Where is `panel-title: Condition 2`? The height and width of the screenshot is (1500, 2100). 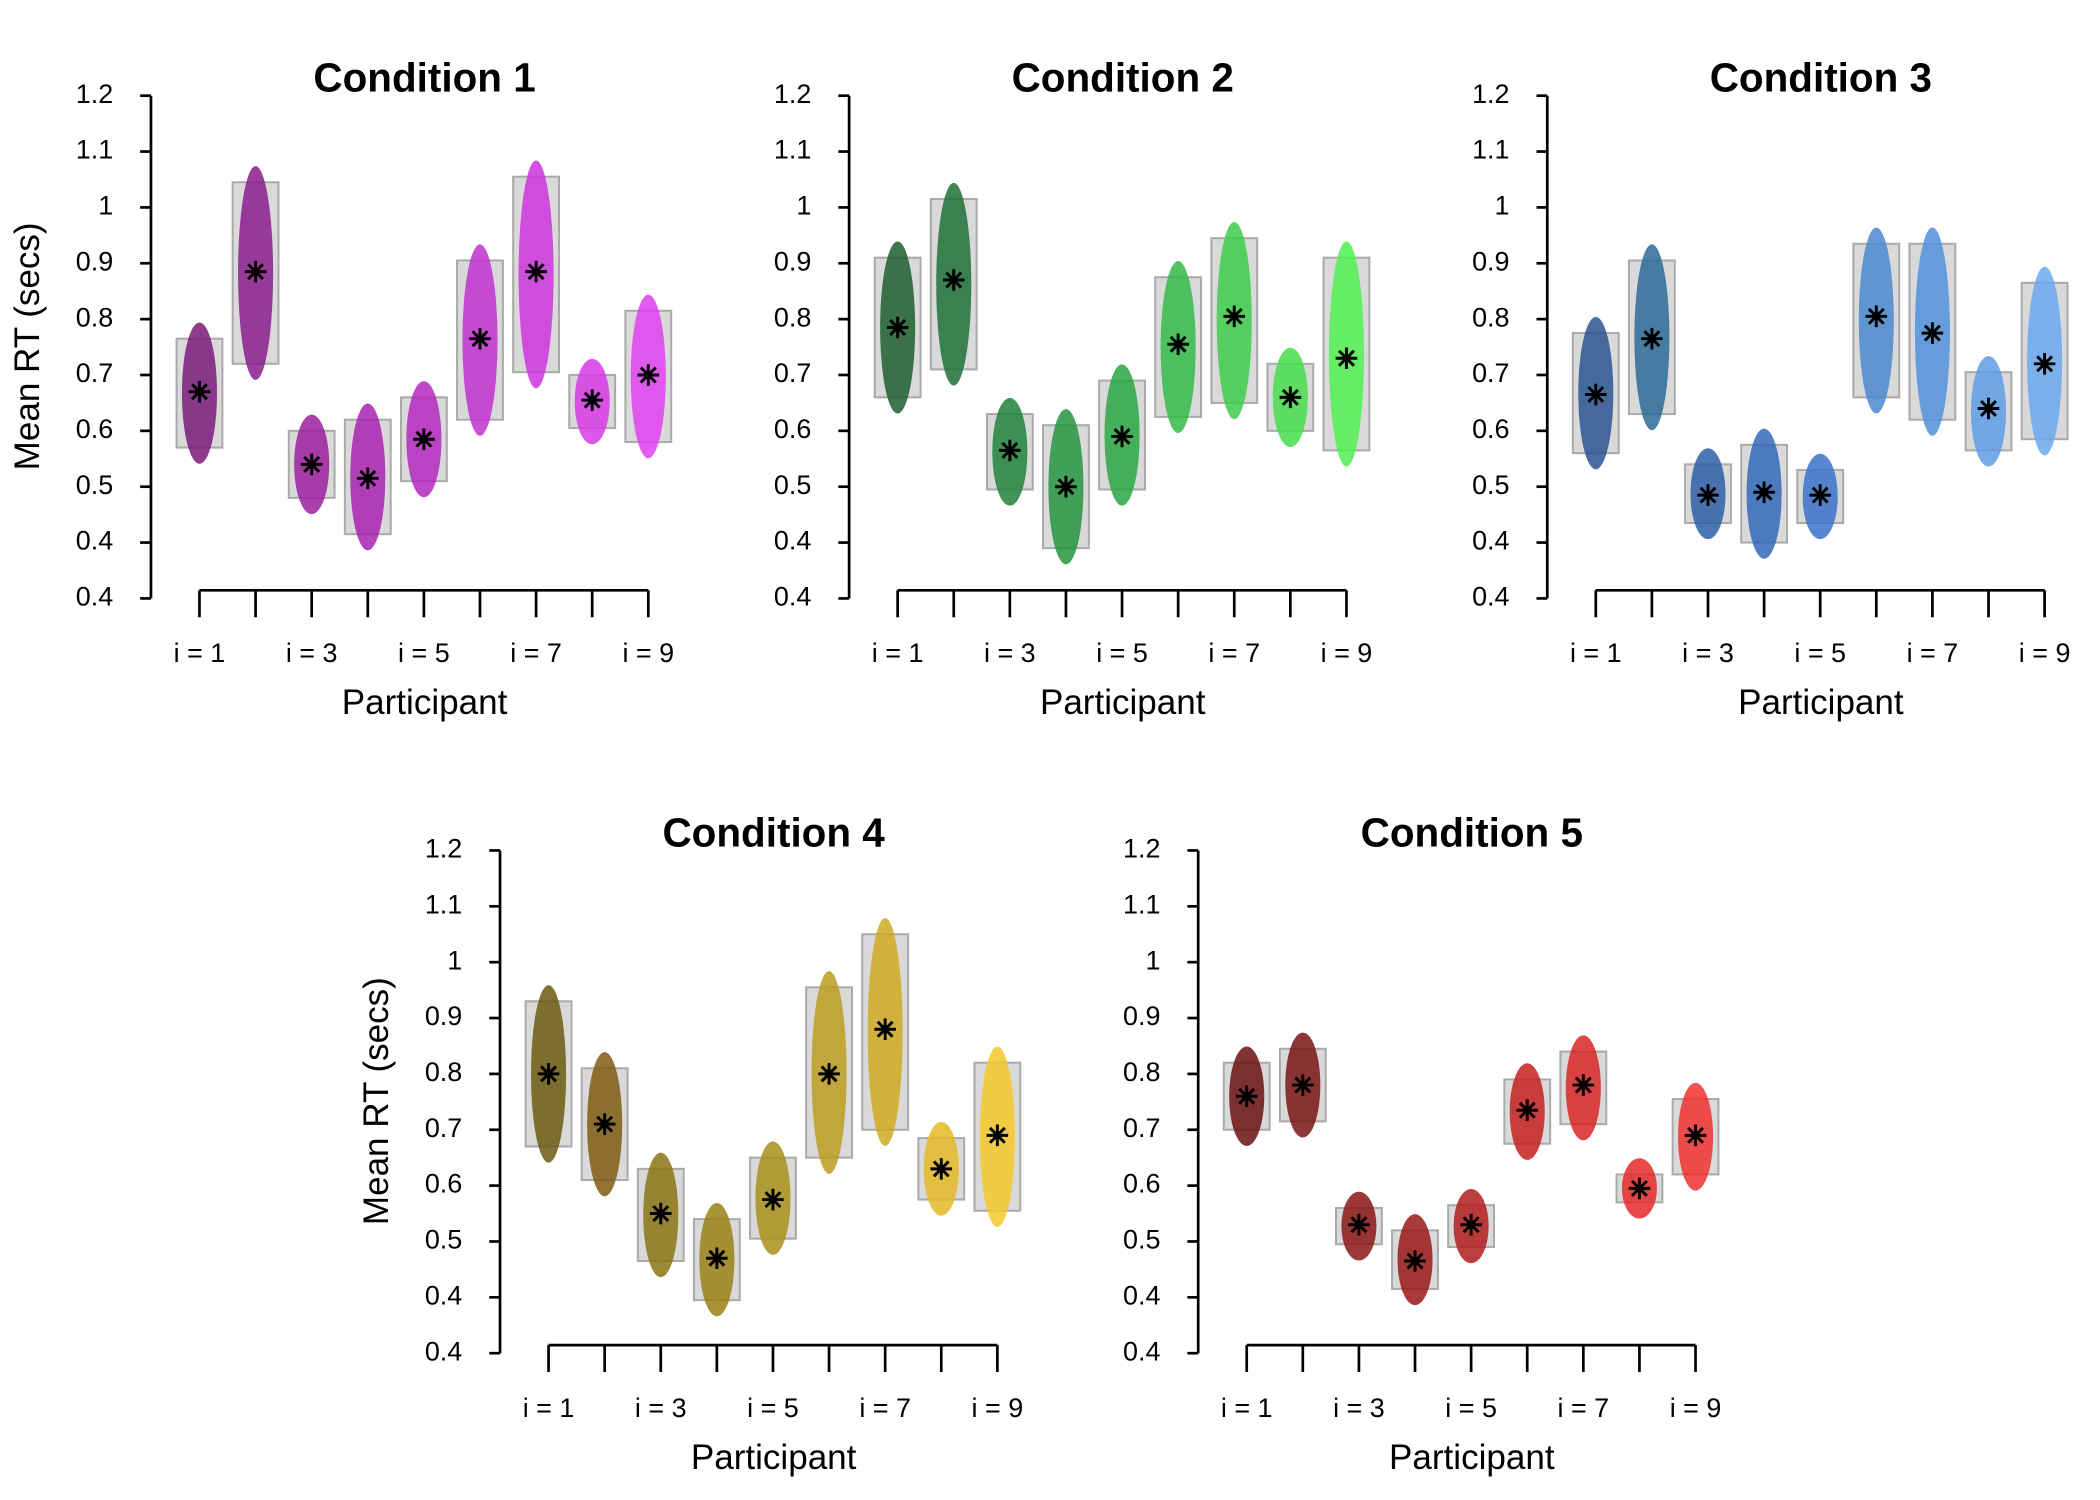 panel-title: Condition 2 is located at coordinates (1123, 78).